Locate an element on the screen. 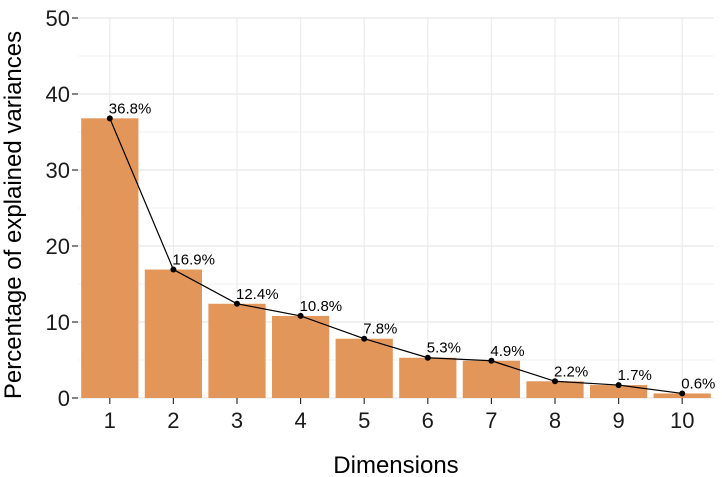 This screenshot has width=722, height=477. data-label-2: 16.9% is located at coordinates (193, 260).